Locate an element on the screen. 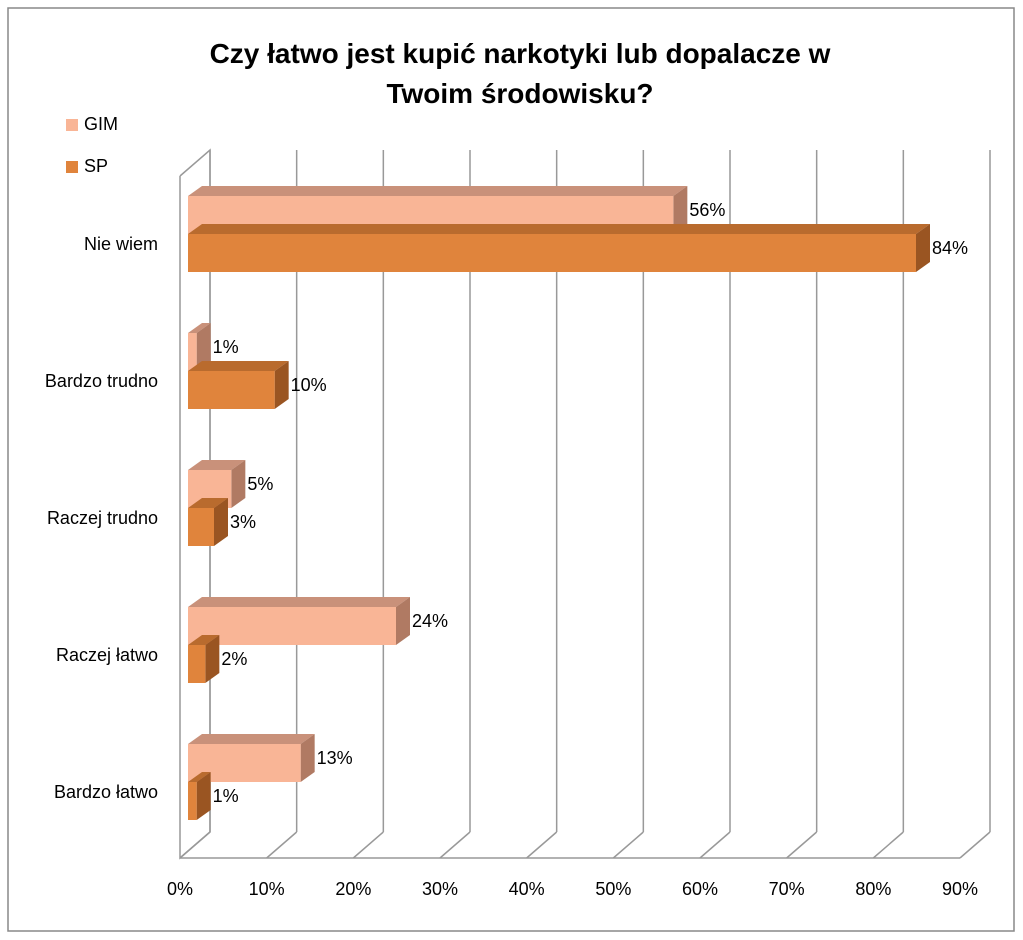 The height and width of the screenshot is (940, 1023). x-tick-label: 60% is located at coordinates (700, 889).